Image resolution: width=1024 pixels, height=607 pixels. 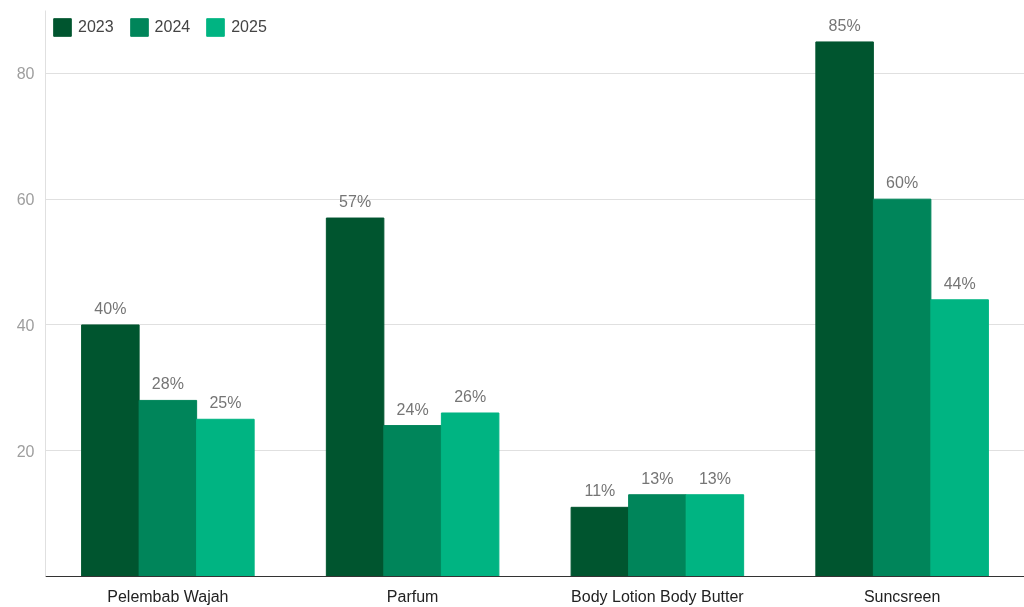 I want to click on data-label: 40%, so click(x=110, y=308).